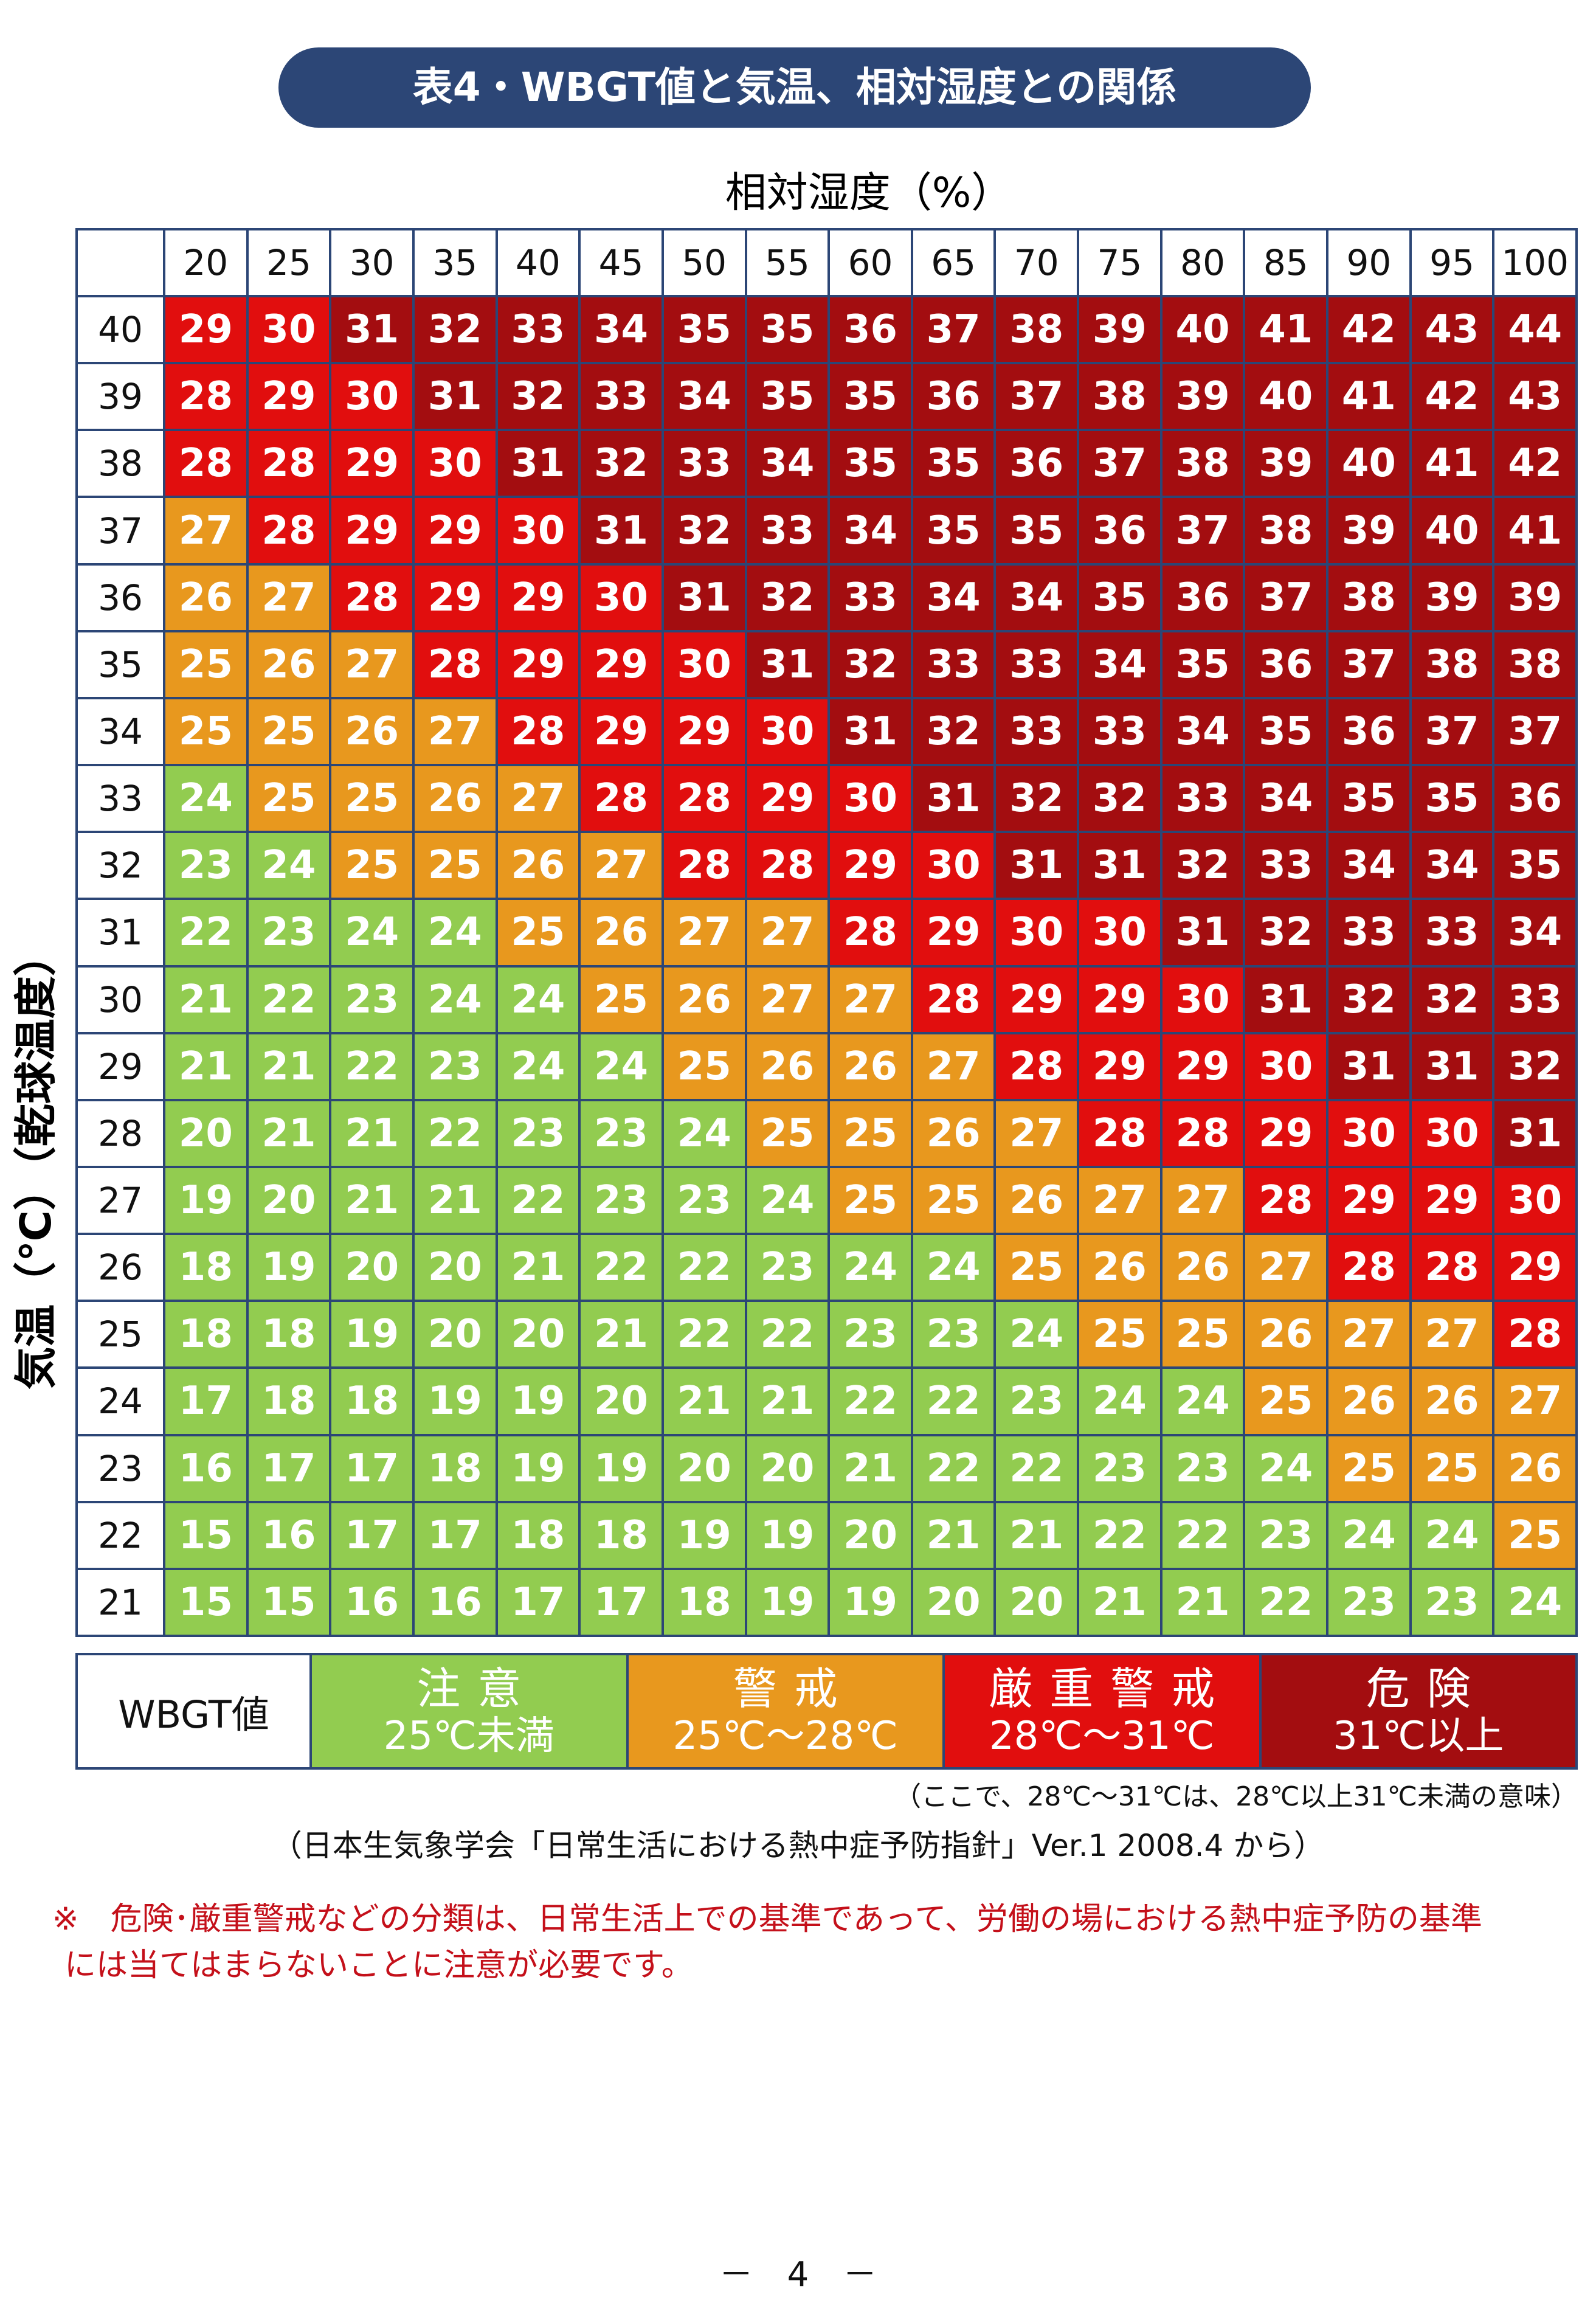 This screenshot has height=2306, width=1596. I want to click on wbgt-cell: 23, so click(621, 1133).